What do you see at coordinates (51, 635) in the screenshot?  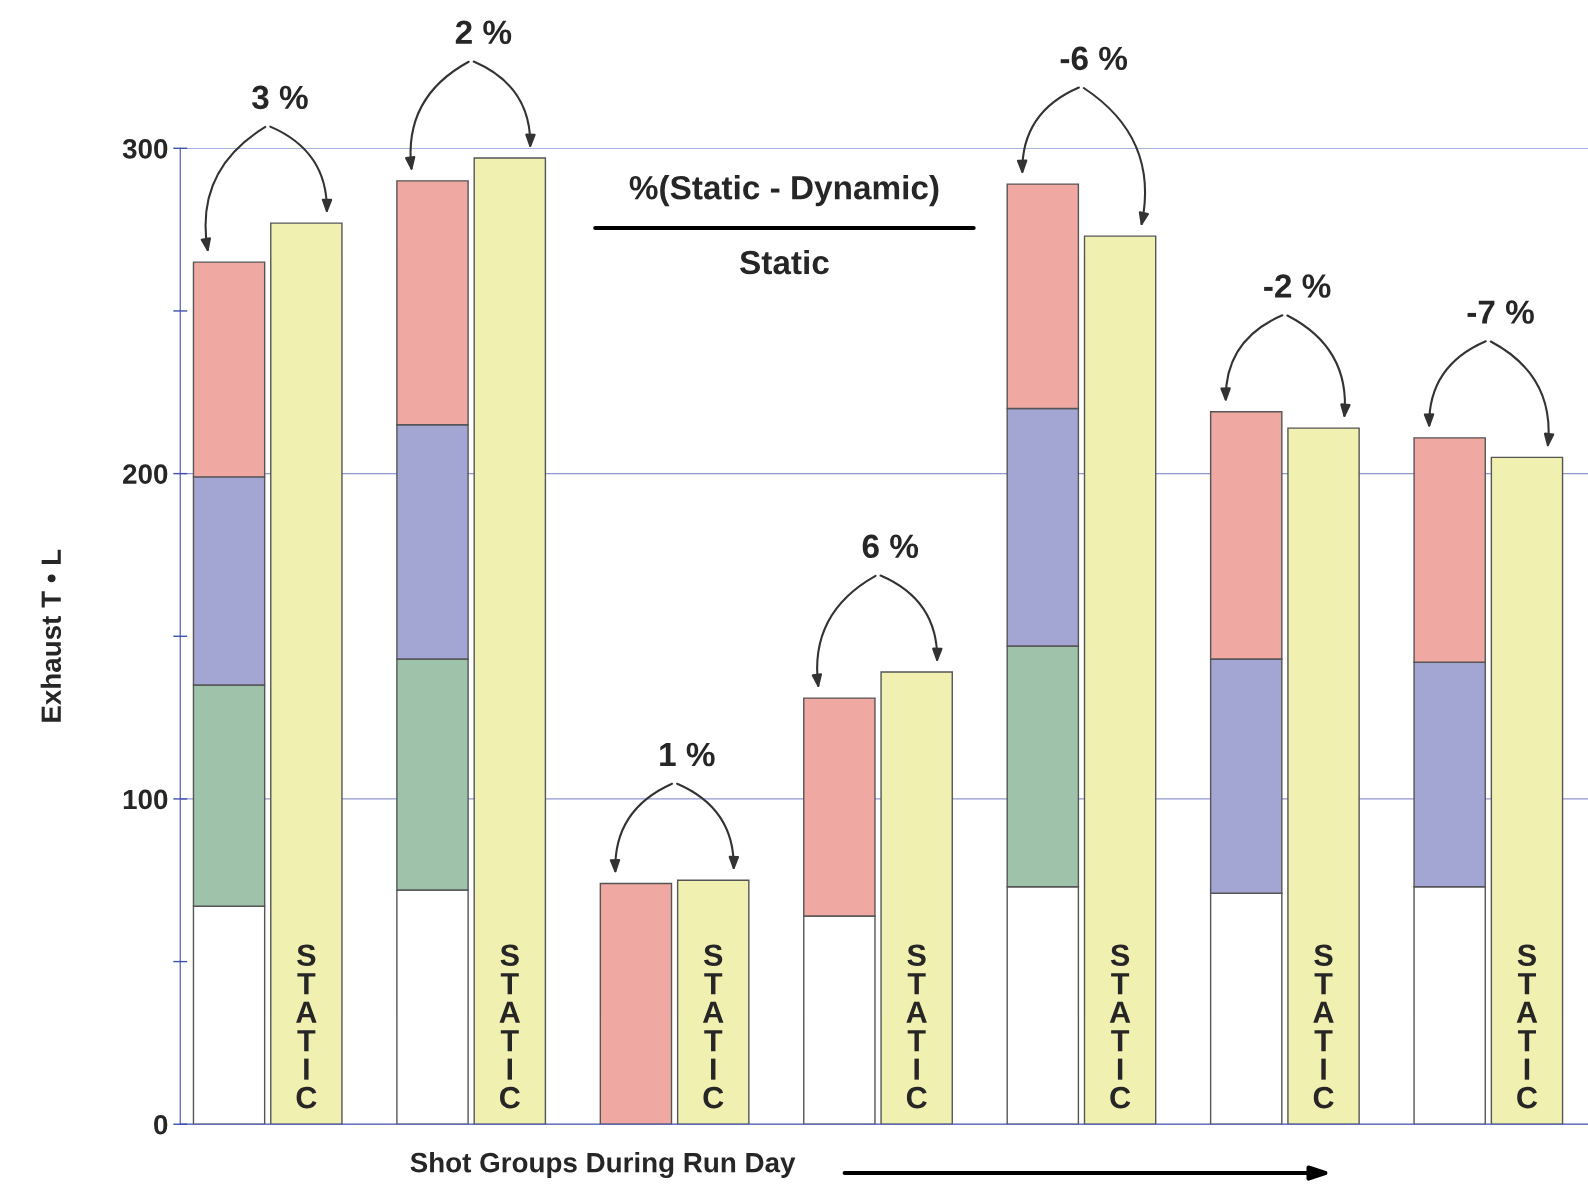 I see `y-axis-title: Exhaust T • L` at bounding box center [51, 635].